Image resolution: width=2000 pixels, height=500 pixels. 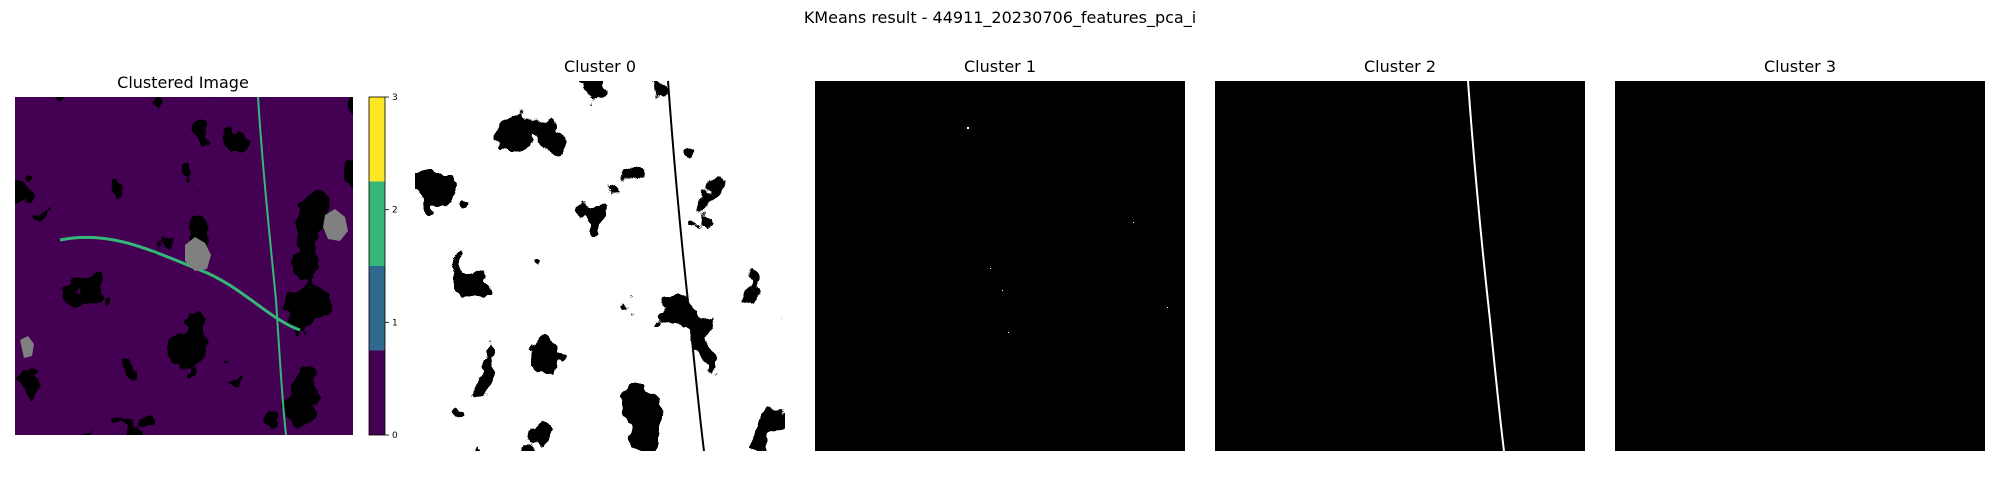 I want to click on cluster-0-title: Cluster 0, so click(x=600, y=66).